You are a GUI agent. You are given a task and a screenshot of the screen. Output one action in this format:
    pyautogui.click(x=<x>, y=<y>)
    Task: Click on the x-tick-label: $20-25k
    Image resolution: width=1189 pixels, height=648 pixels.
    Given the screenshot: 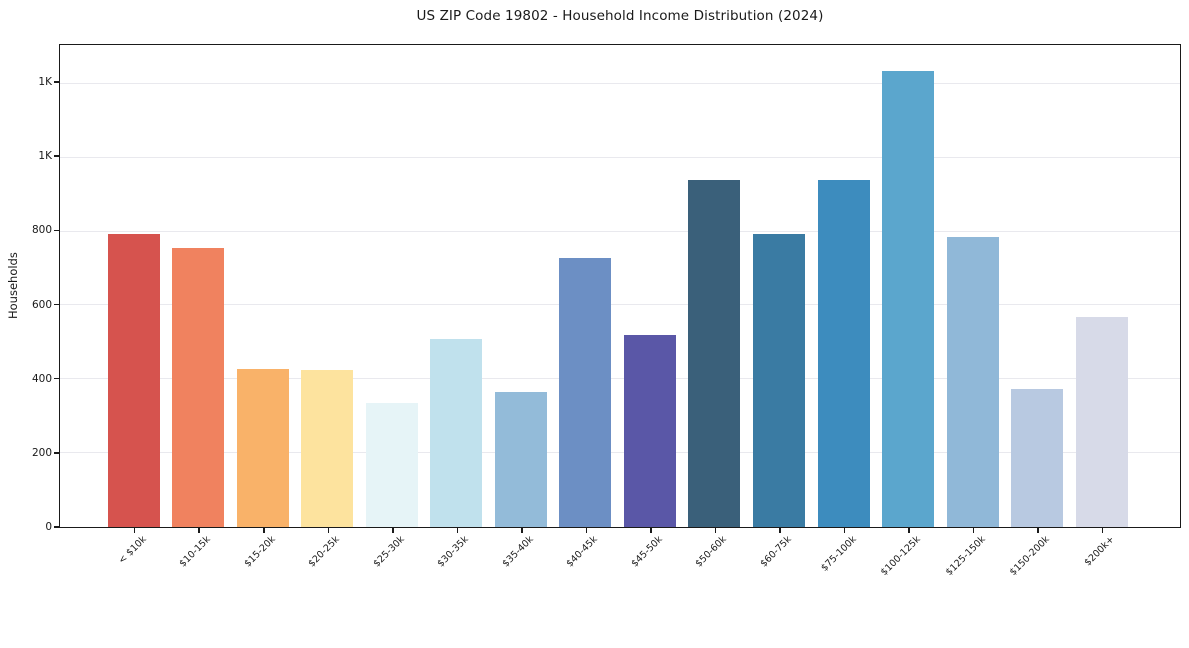 What is the action you would take?
    pyautogui.click(x=324, y=552)
    